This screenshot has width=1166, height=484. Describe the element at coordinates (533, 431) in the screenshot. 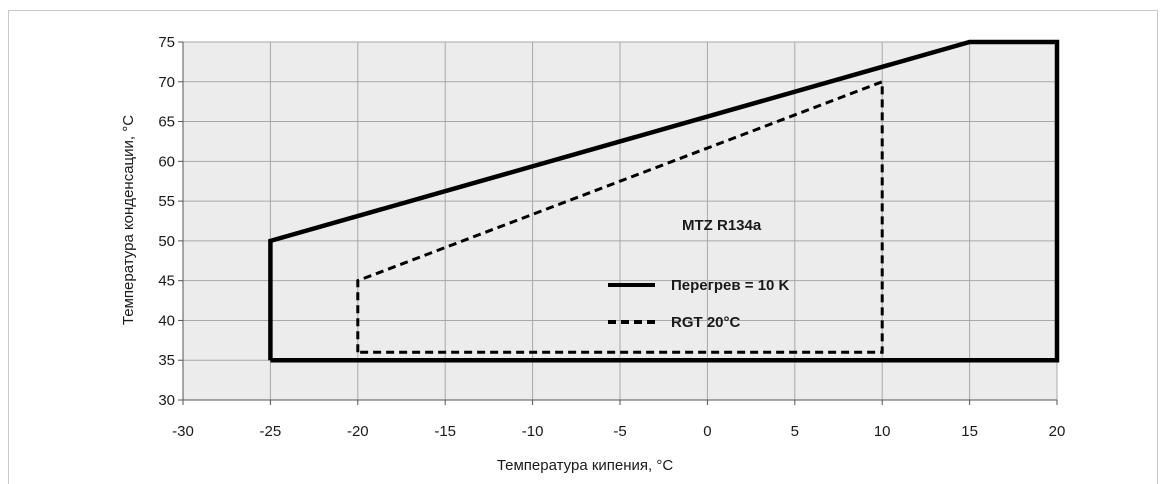

I see `x-tick-label: -10` at that location.